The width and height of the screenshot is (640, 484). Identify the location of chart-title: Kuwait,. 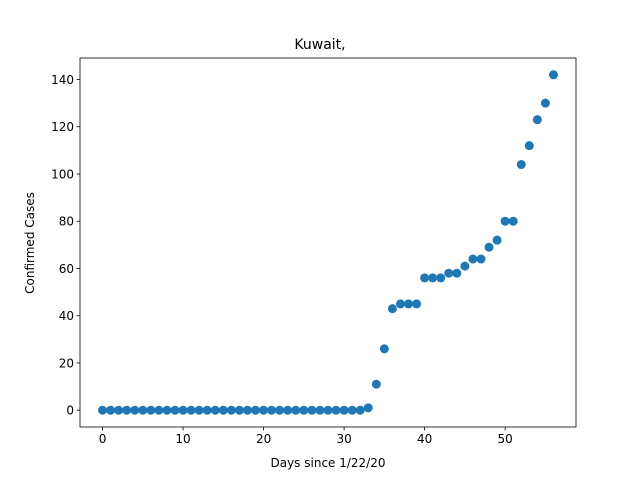
(319, 45).